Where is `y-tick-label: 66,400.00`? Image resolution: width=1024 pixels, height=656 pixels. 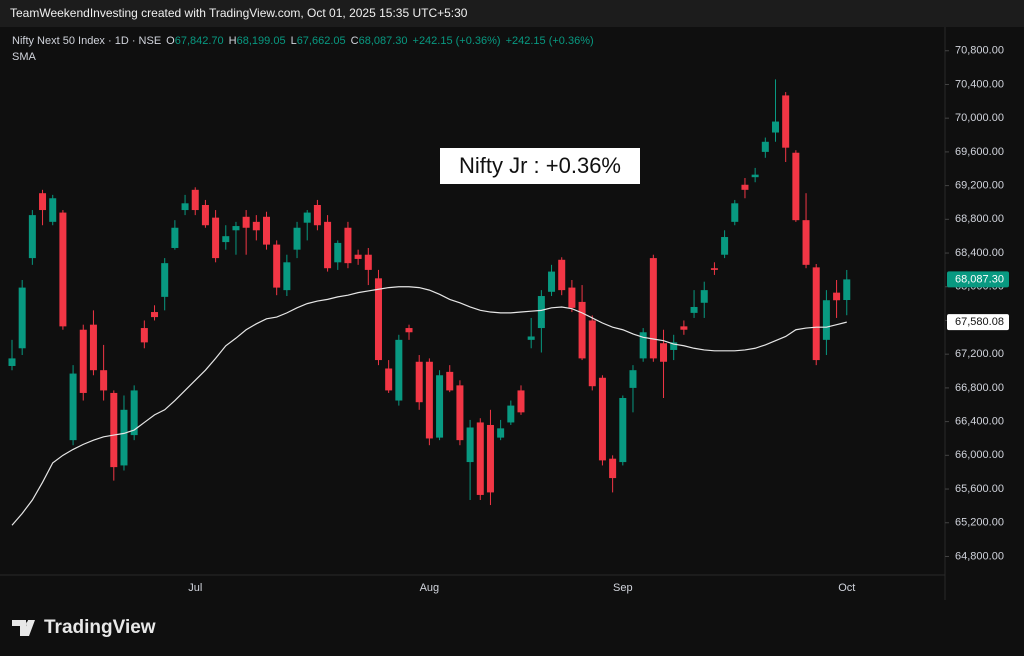
y-tick-label: 66,400.00 is located at coordinates (979, 422).